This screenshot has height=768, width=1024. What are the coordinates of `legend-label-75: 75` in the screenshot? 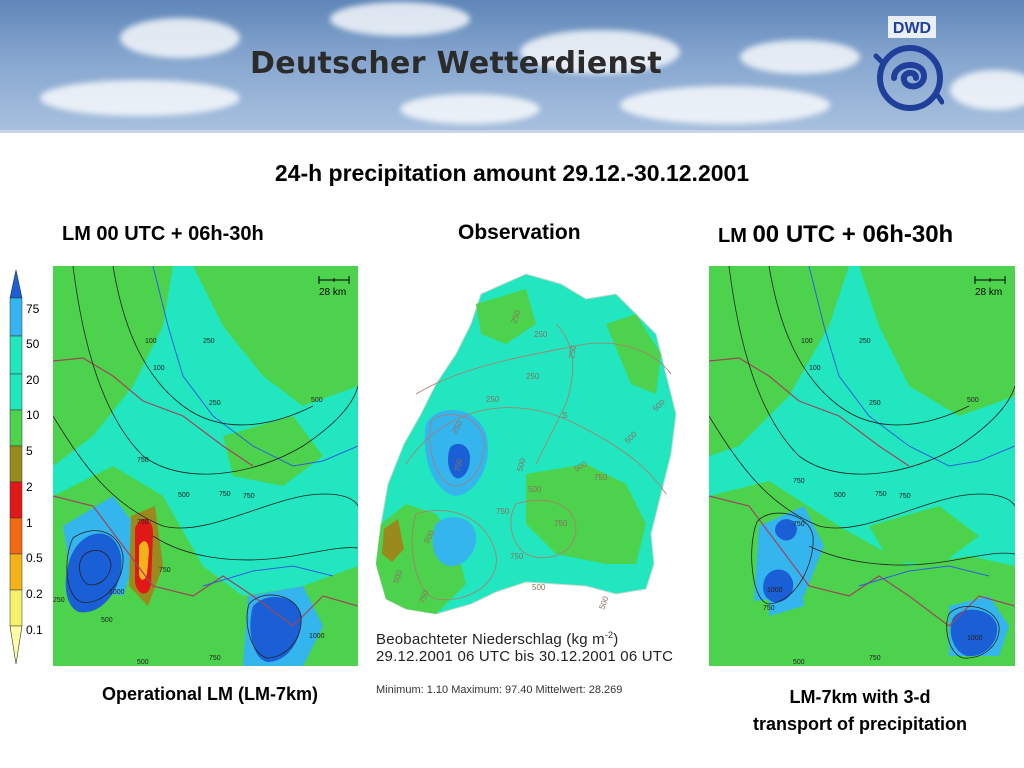 It's located at (33, 309).